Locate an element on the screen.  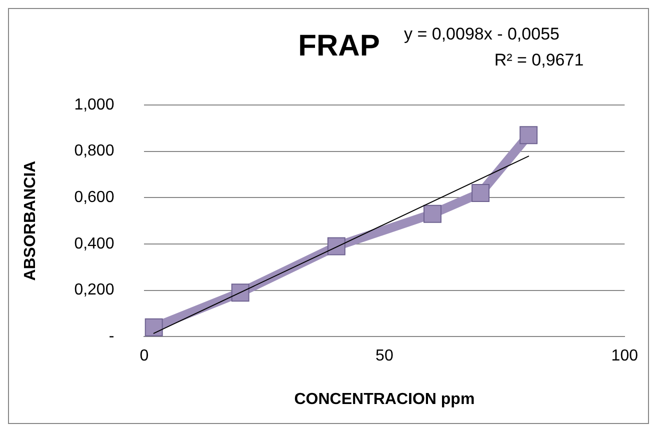
x-axis-title: CONCENTRACION ppm is located at coordinates (384, 399).